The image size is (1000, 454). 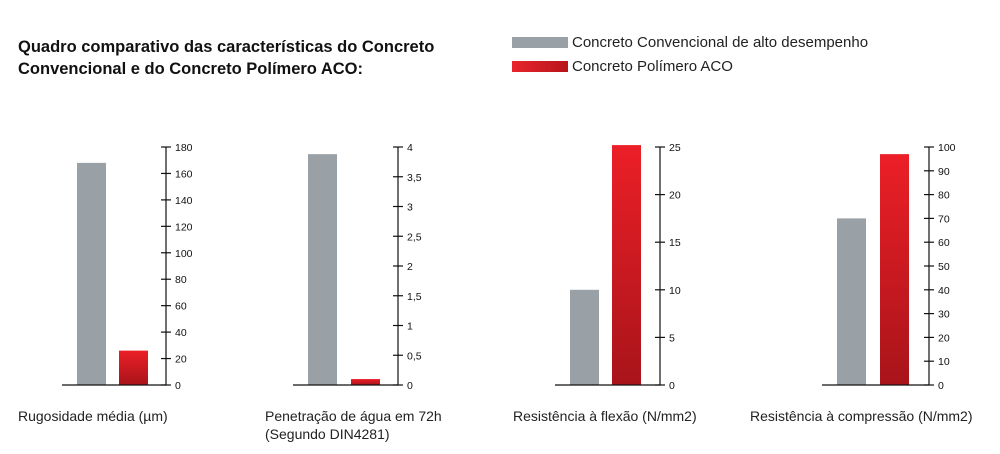 What do you see at coordinates (181, 333) in the screenshot?
I see `tick-label-chart1: 40` at bounding box center [181, 333].